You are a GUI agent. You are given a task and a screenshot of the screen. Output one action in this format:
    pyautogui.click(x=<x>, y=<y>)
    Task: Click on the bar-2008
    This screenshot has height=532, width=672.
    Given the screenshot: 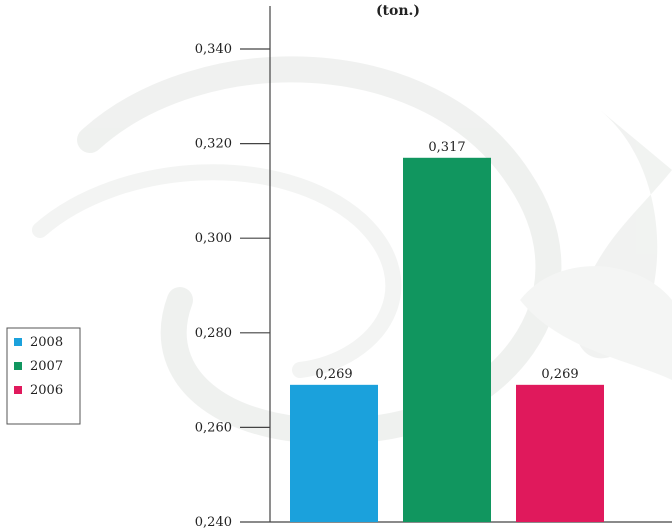 What is the action you would take?
    pyautogui.click(x=334, y=453)
    